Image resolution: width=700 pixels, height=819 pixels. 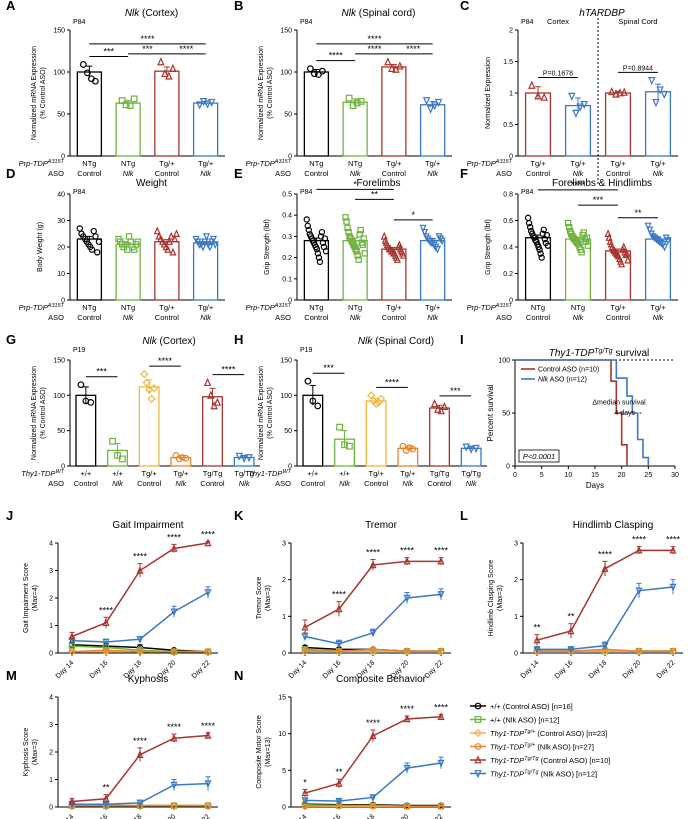 I want to click on panel-title: Nlk (Spinal cord), so click(x=379, y=13).